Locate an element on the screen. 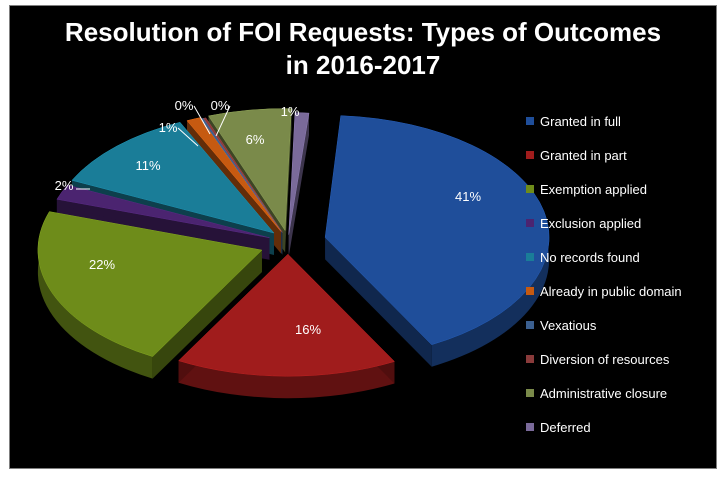 The height and width of the screenshot is (480, 725). legend-label: Granted in full is located at coordinates (580, 121).